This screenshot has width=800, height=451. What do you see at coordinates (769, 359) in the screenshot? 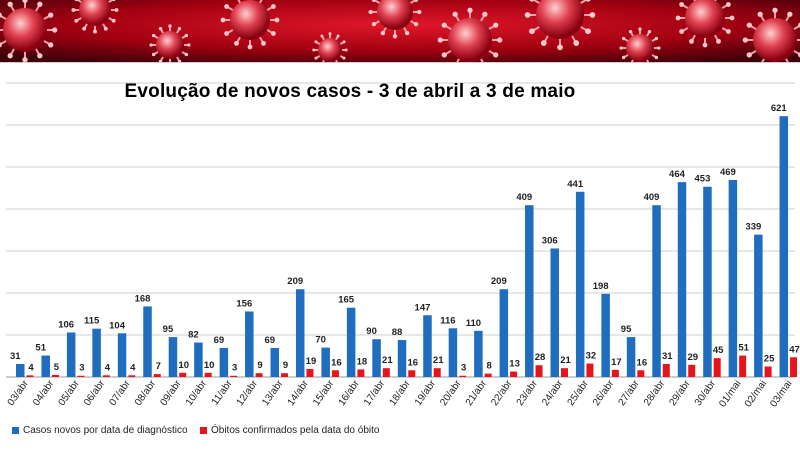
I see `data-label-deaths: 25` at bounding box center [769, 359].